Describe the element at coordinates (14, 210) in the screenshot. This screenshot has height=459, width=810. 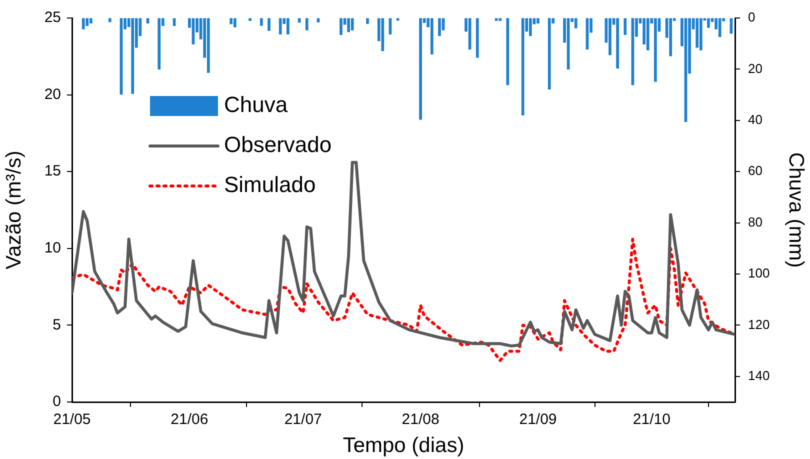
I see `y-axis-title: Vazão (m³/s)` at that location.